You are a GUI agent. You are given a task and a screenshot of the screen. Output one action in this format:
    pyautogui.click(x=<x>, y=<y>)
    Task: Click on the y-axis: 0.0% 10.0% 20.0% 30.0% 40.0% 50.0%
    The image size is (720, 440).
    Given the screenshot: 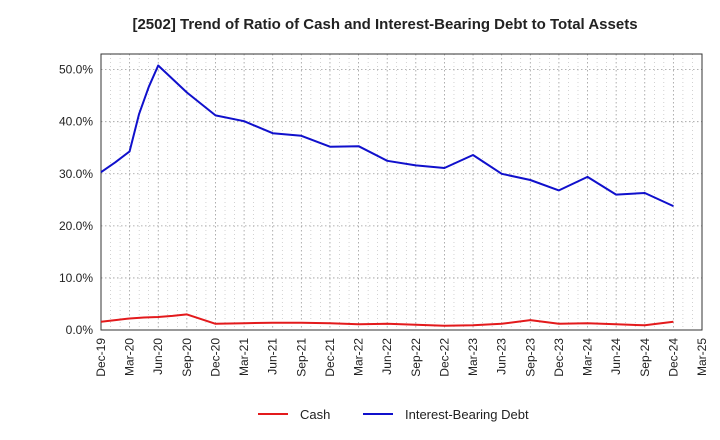 What is the action you would take?
    pyautogui.click(x=76, y=200)
    